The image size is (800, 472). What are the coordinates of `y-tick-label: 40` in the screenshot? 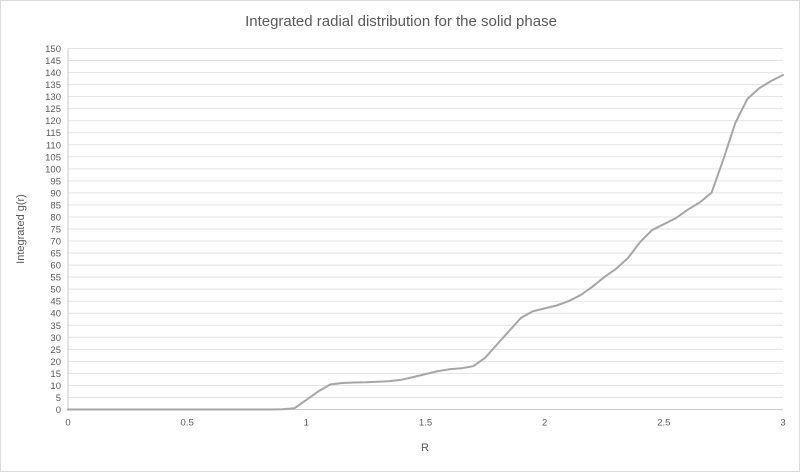 It's located at (55, 314).